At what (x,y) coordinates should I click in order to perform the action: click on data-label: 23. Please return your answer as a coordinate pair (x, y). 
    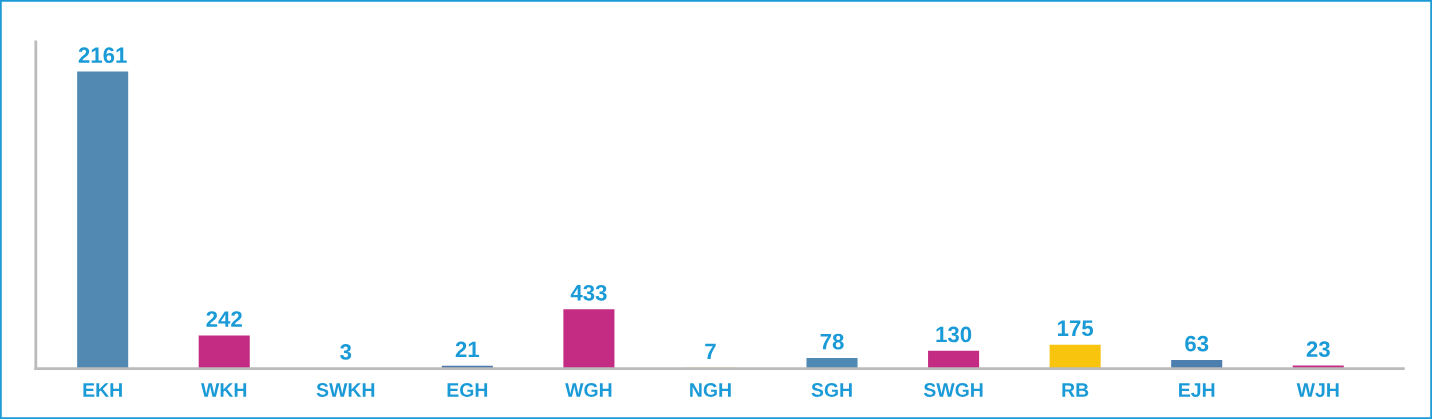
    Looking at the image, I should click on (1318, 349).